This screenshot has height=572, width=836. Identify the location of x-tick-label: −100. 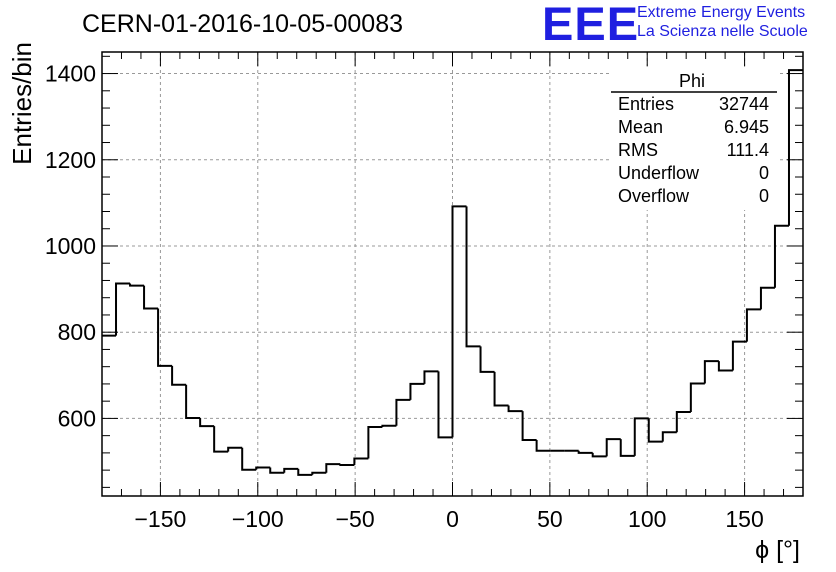
(258, 519).